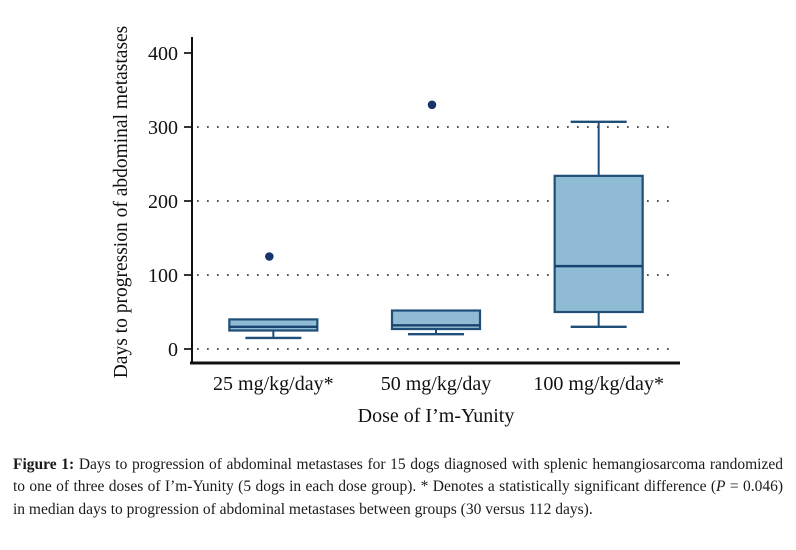 The width and height of the screenshot is (796, 550). What do you see at coordinates (598, 384) in the screenshot?
I see `x-tick-label: 100 mg/kg/day*` at bounding box center [598, 384].